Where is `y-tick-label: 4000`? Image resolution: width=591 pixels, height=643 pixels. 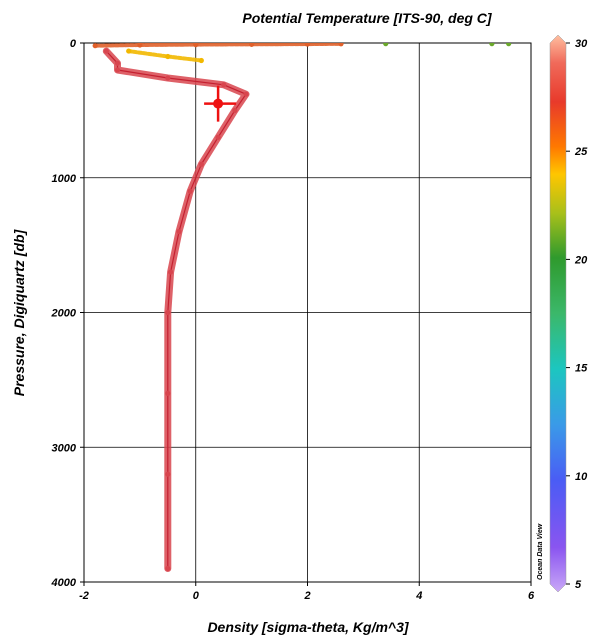 y-tick-label: 4000 is located at coordinates (64, 583).